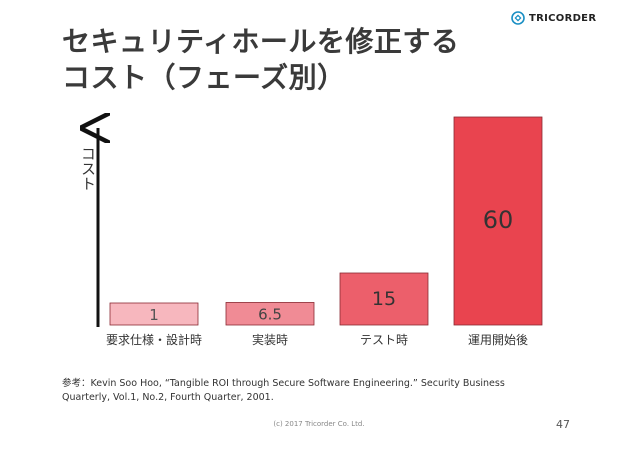 This screenshot has width=638, height=451. What do you see at coordinates (154, 339) in the screenshot?
I see `category-label-1: 要求仕様・設計時` at bounding box center [154, 339].